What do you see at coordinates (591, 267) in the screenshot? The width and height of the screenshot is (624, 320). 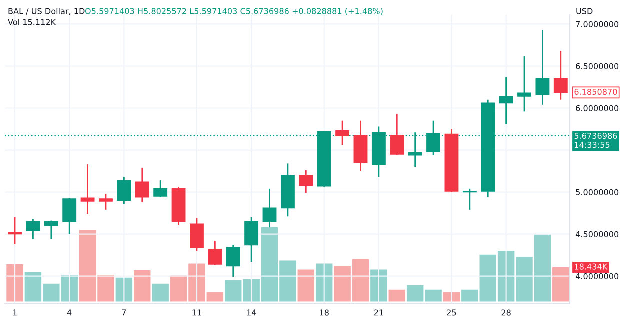 I see `text: 18.434K` at bounding box center [591, 267].